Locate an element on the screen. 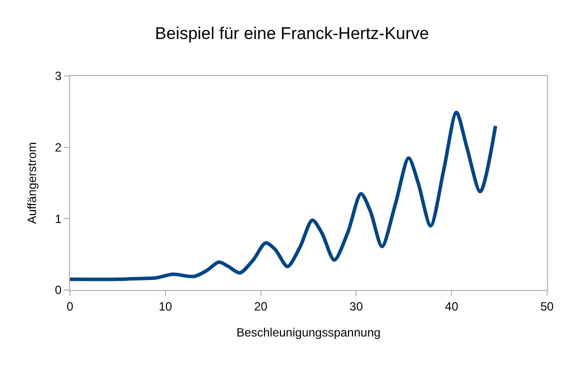 This screenshot has height=366, width=584. y-tick-label: 2 is located at coordinates (58, 147).